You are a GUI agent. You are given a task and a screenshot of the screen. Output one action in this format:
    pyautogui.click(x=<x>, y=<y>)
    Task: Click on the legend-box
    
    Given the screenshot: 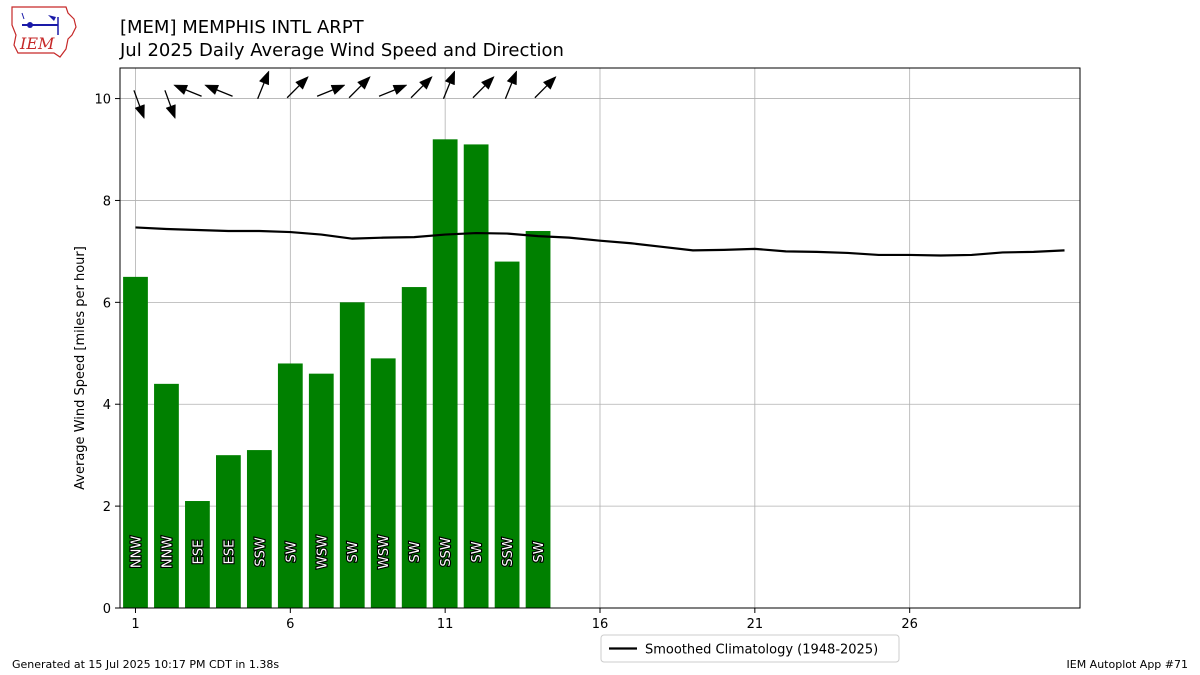 What is the action you would take?
    pyautogui.click(x=750, y=648)
    